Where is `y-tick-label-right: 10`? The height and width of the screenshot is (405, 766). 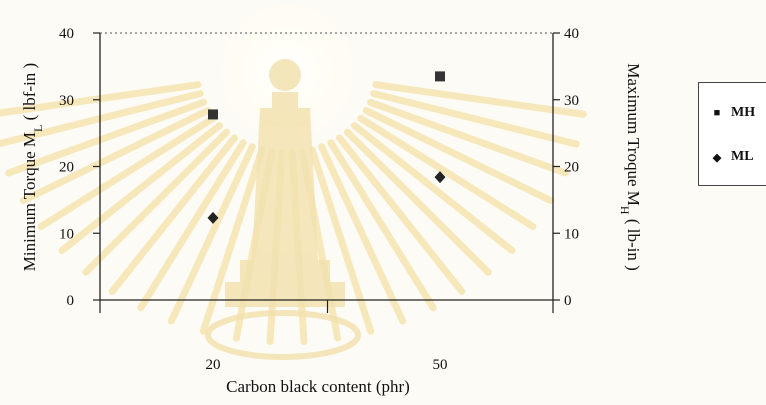 y-tick-label-right: 10 is located at coordinates (571, 234).